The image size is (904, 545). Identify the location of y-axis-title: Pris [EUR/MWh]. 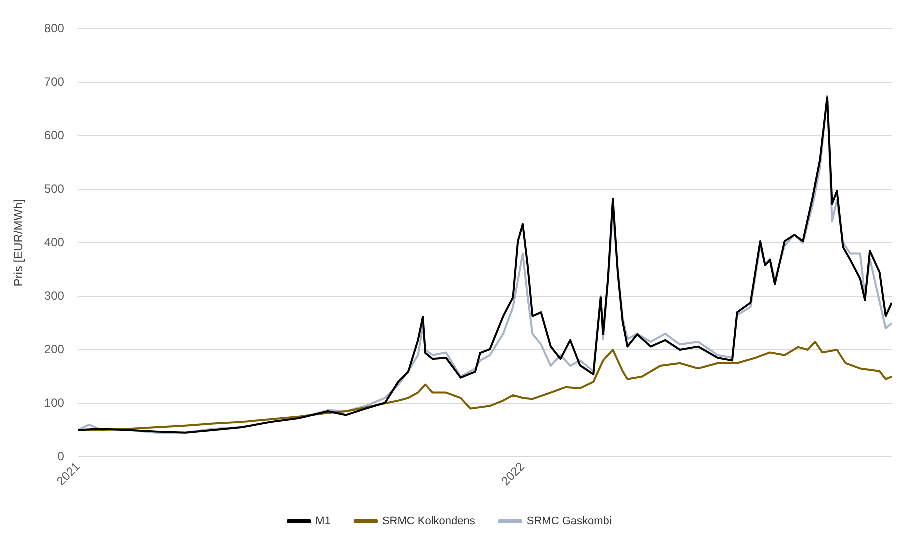
(19, 243).